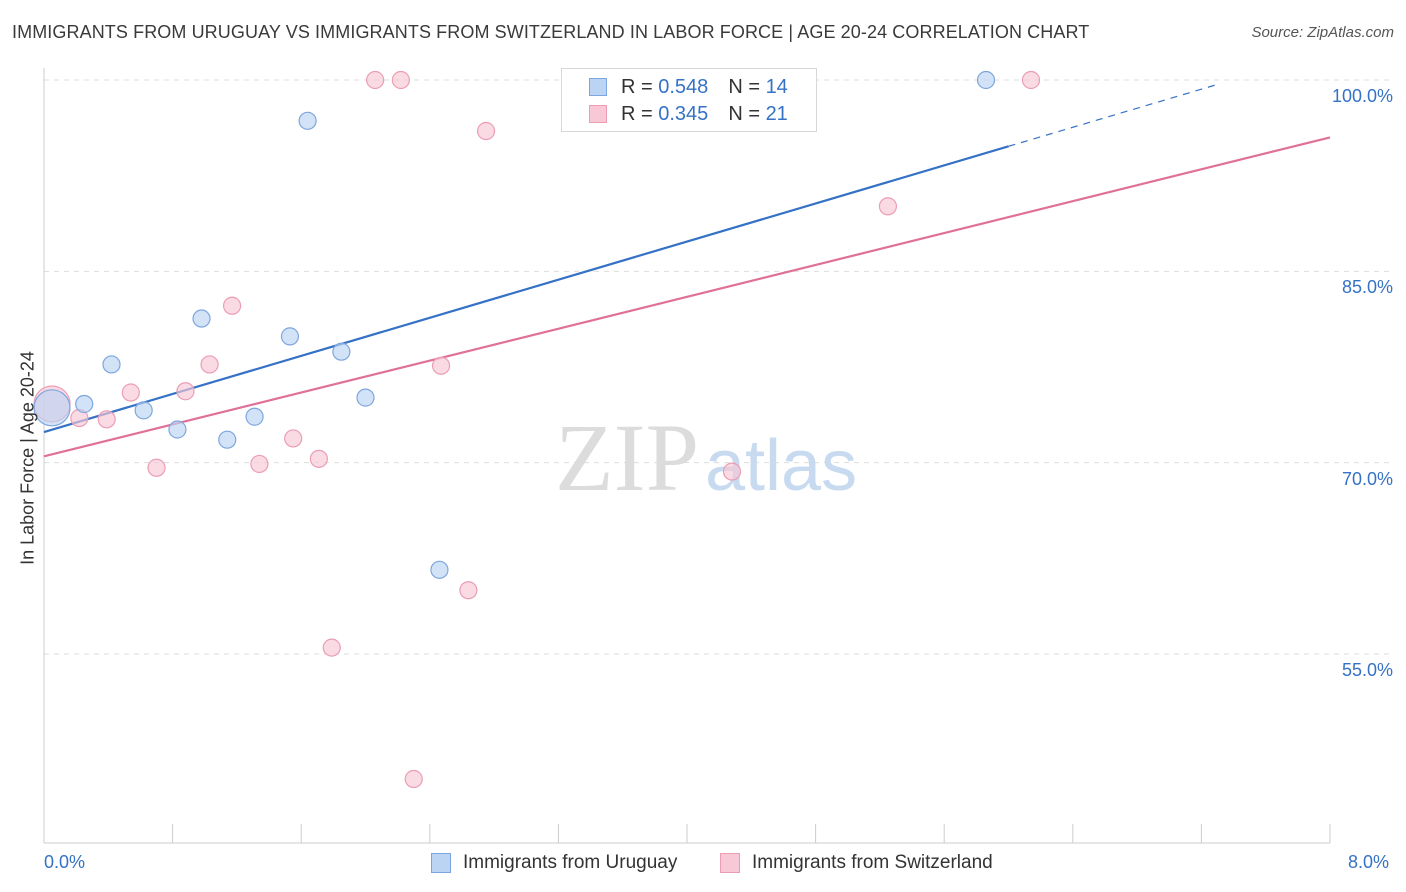  What do you see at coordinates (598, 114) in the screenshot?
I see `legend-swatch-switzerland` at bounding box center [598, 114].